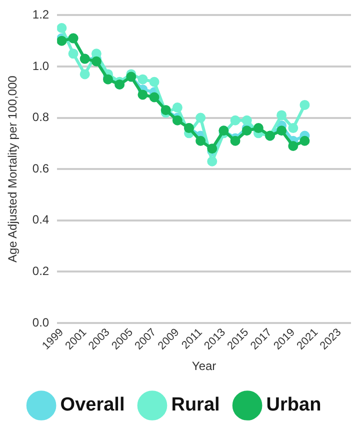  I want to click on y-tick-label: 0.6, so click(41, 168).